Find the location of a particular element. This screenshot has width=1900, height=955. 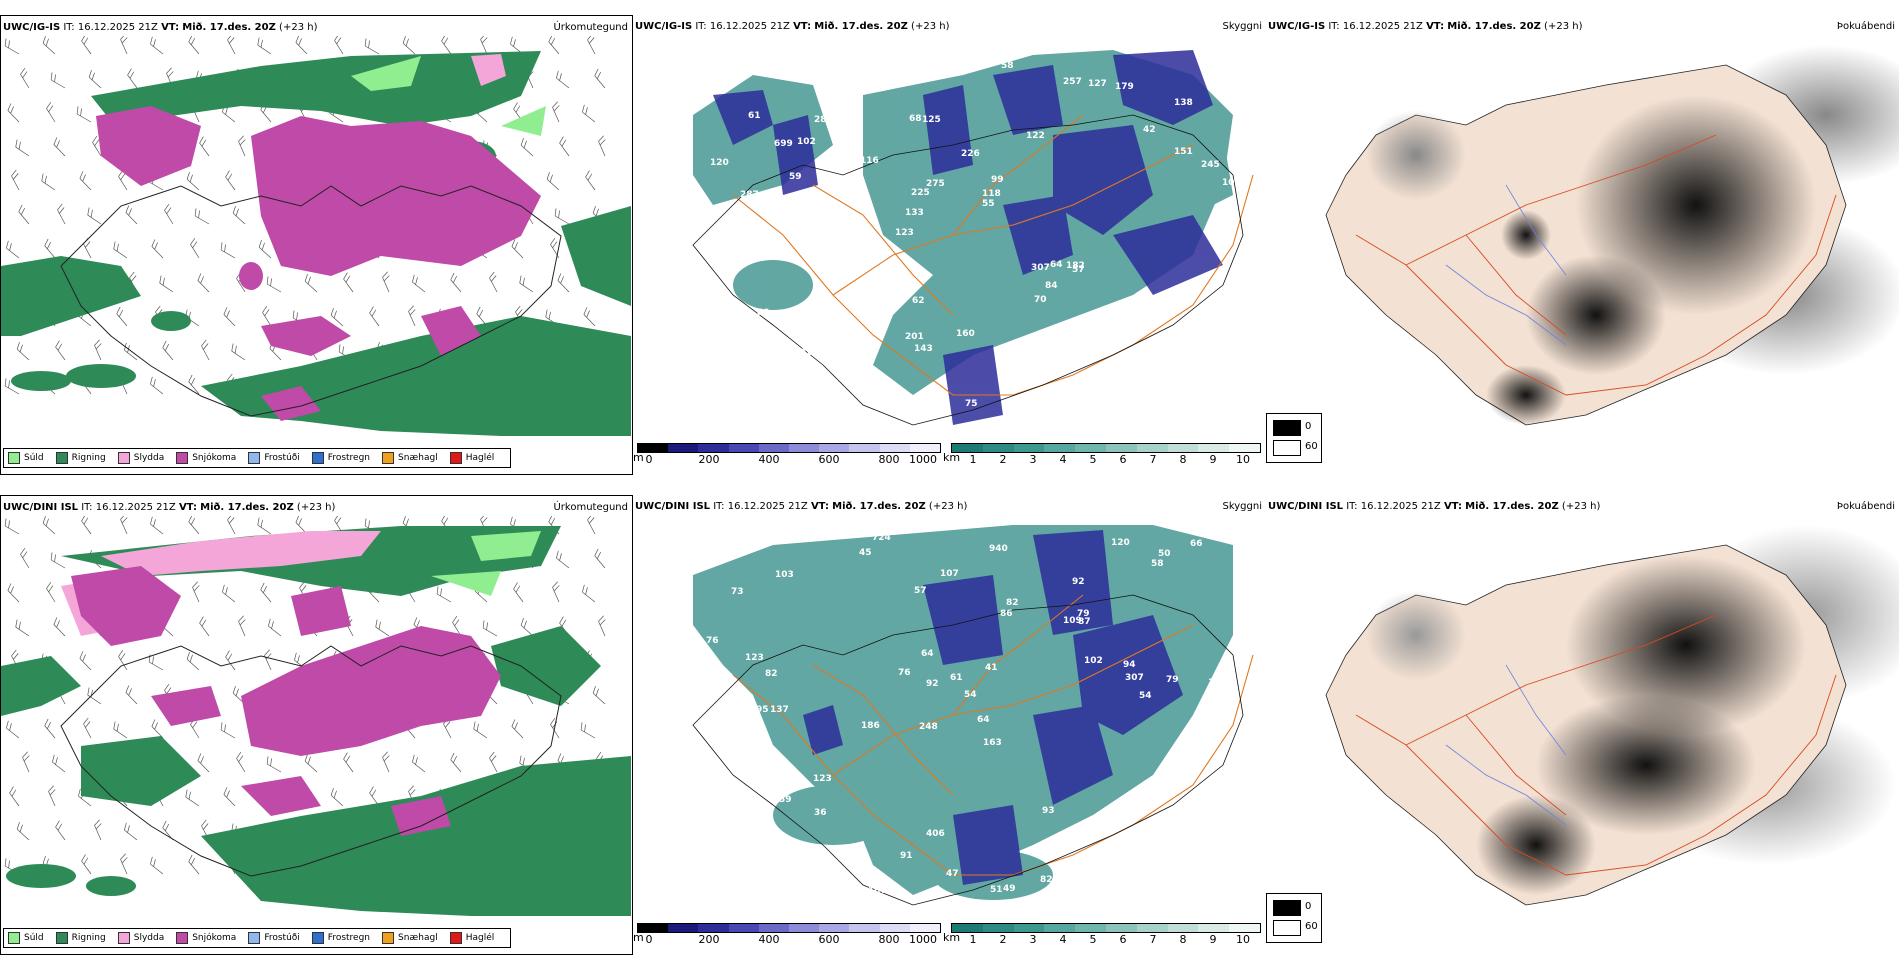

roads is located at coordinates (993, 255).